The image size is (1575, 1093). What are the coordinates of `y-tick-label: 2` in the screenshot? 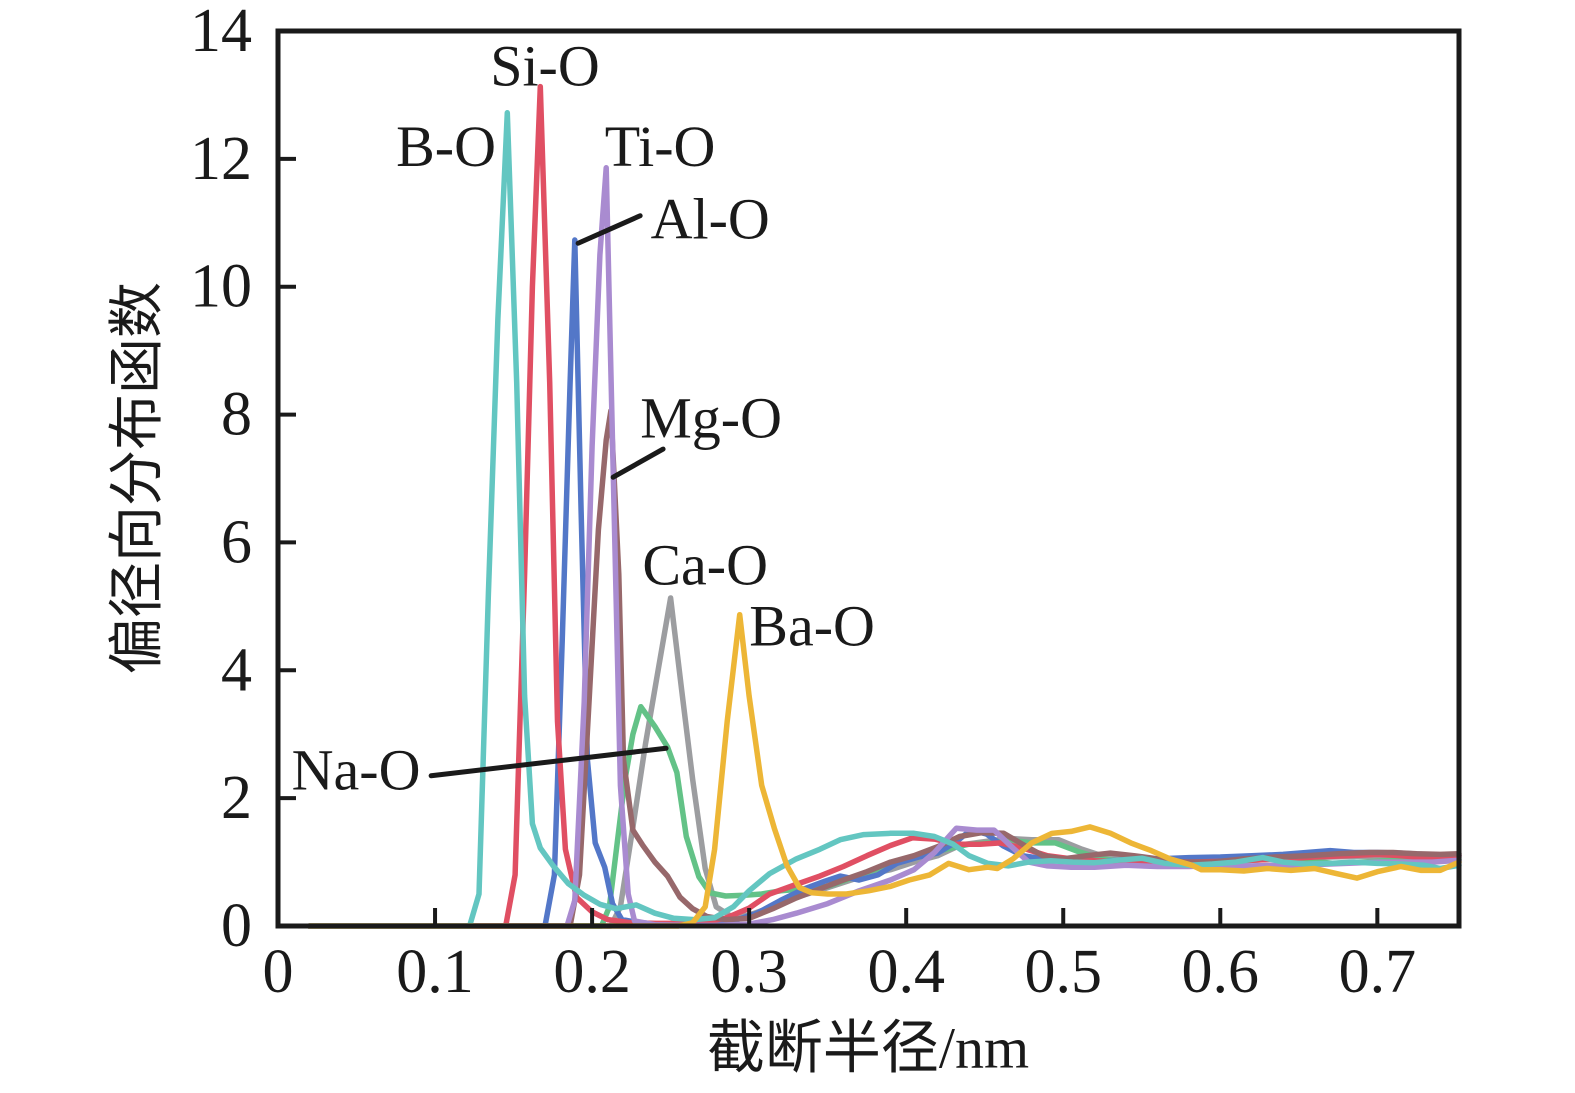 It's located at (236, 798).